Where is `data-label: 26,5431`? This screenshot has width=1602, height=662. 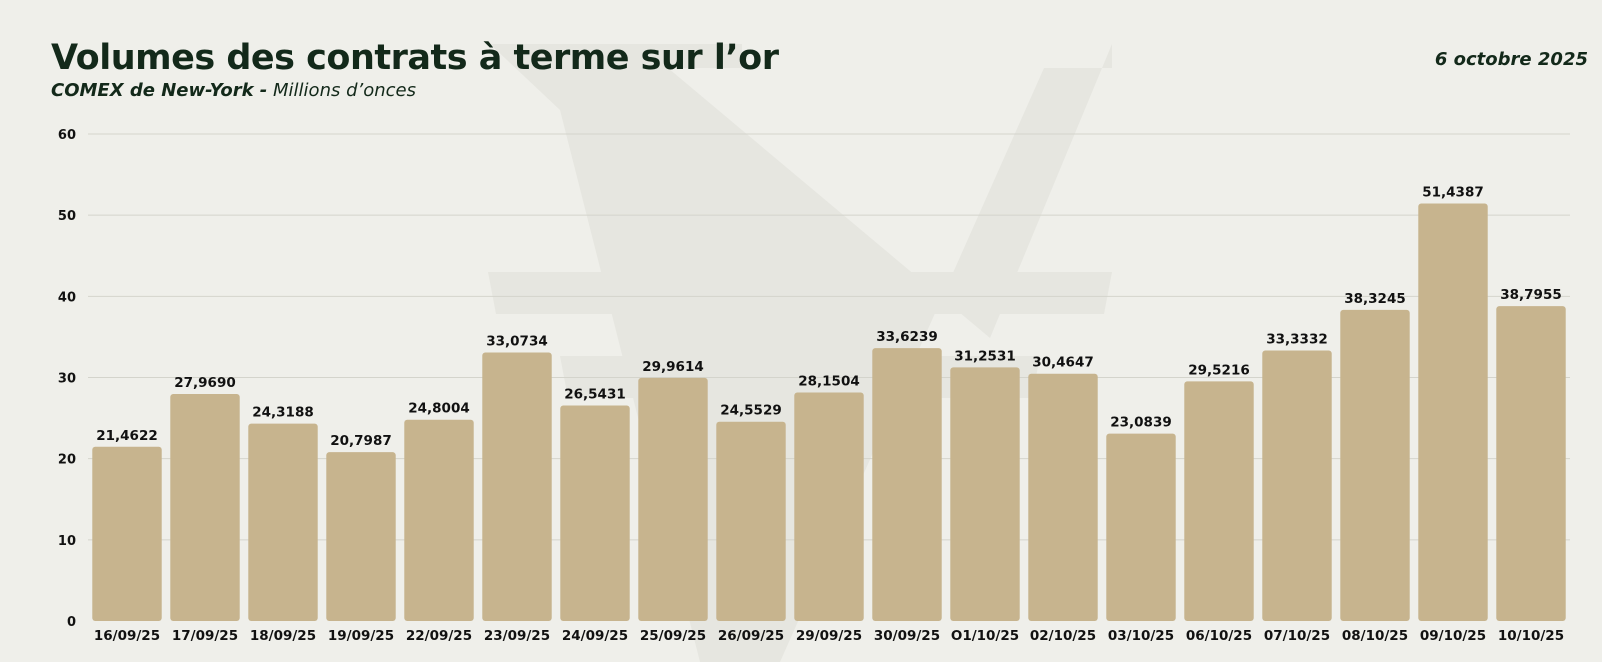
data-label: 26,5431 is located at coordinates (595, 395).